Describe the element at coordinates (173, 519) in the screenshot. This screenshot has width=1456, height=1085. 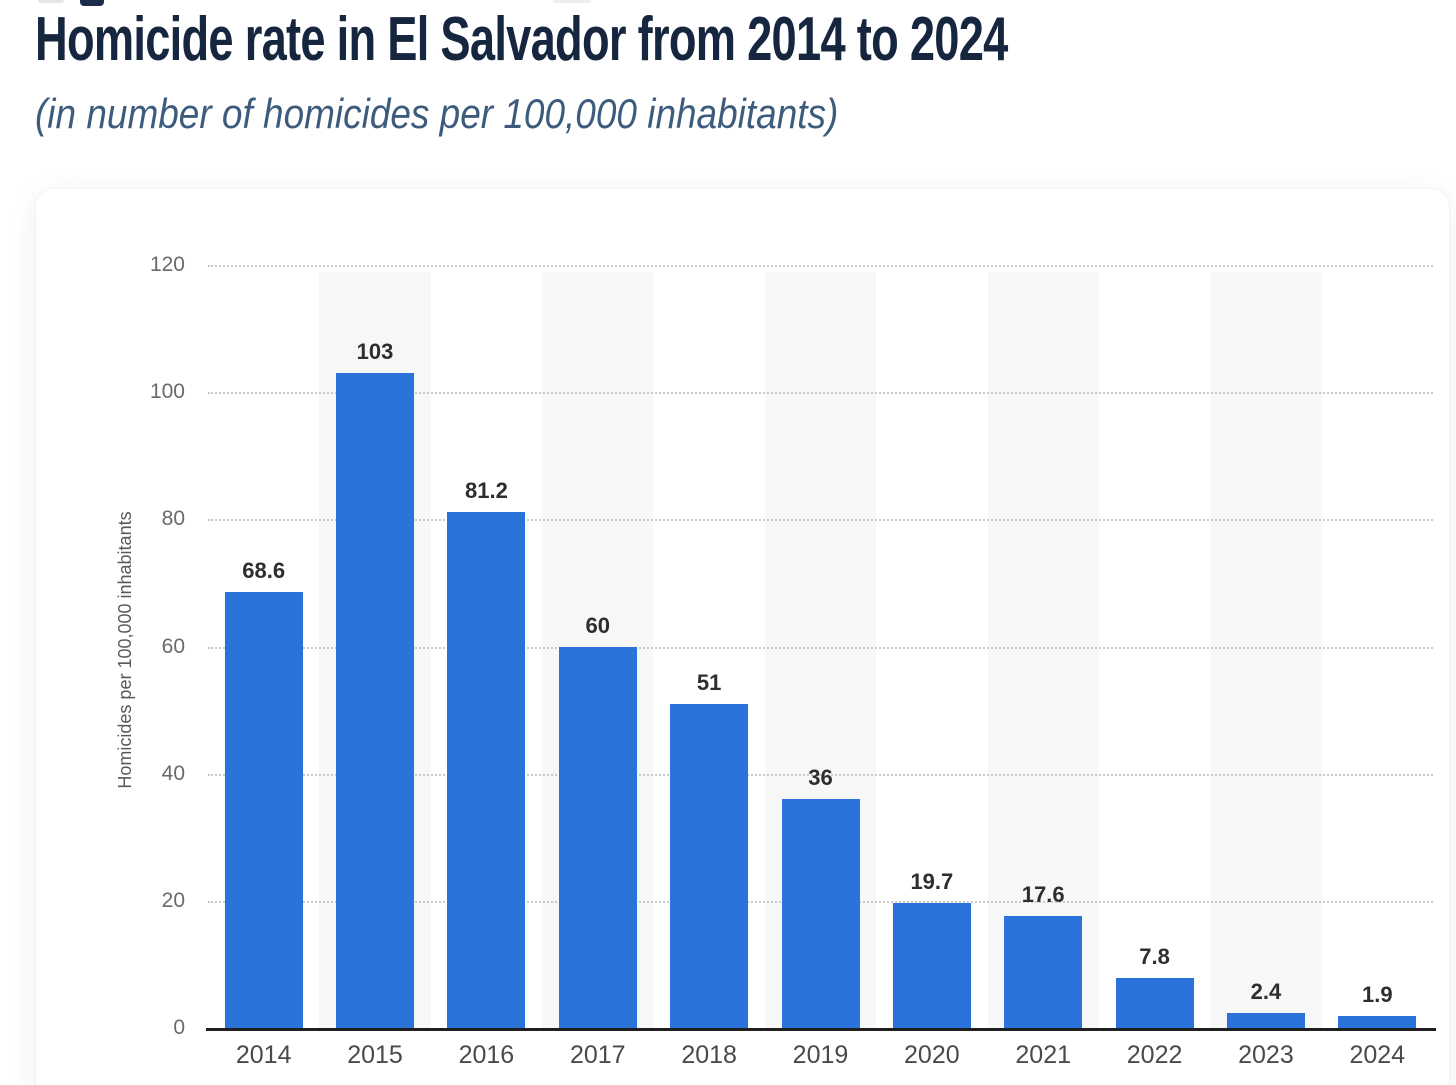
I see `y-tick-label-80: 80` at that location.